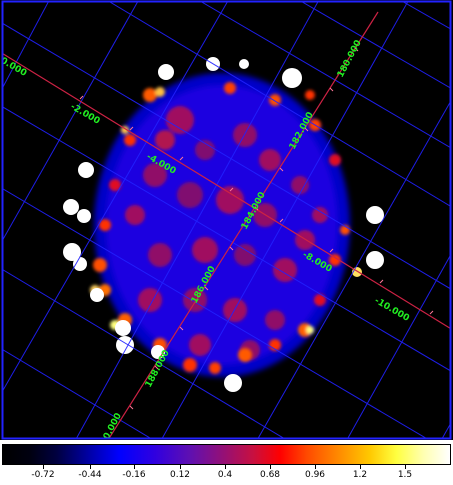 This screenshot has height=485, width=453. What do you see at coordinates (90, 475) in the screenshot?
I see `colorbar-tick-label: -0.44` at bounding box center [90, 475].